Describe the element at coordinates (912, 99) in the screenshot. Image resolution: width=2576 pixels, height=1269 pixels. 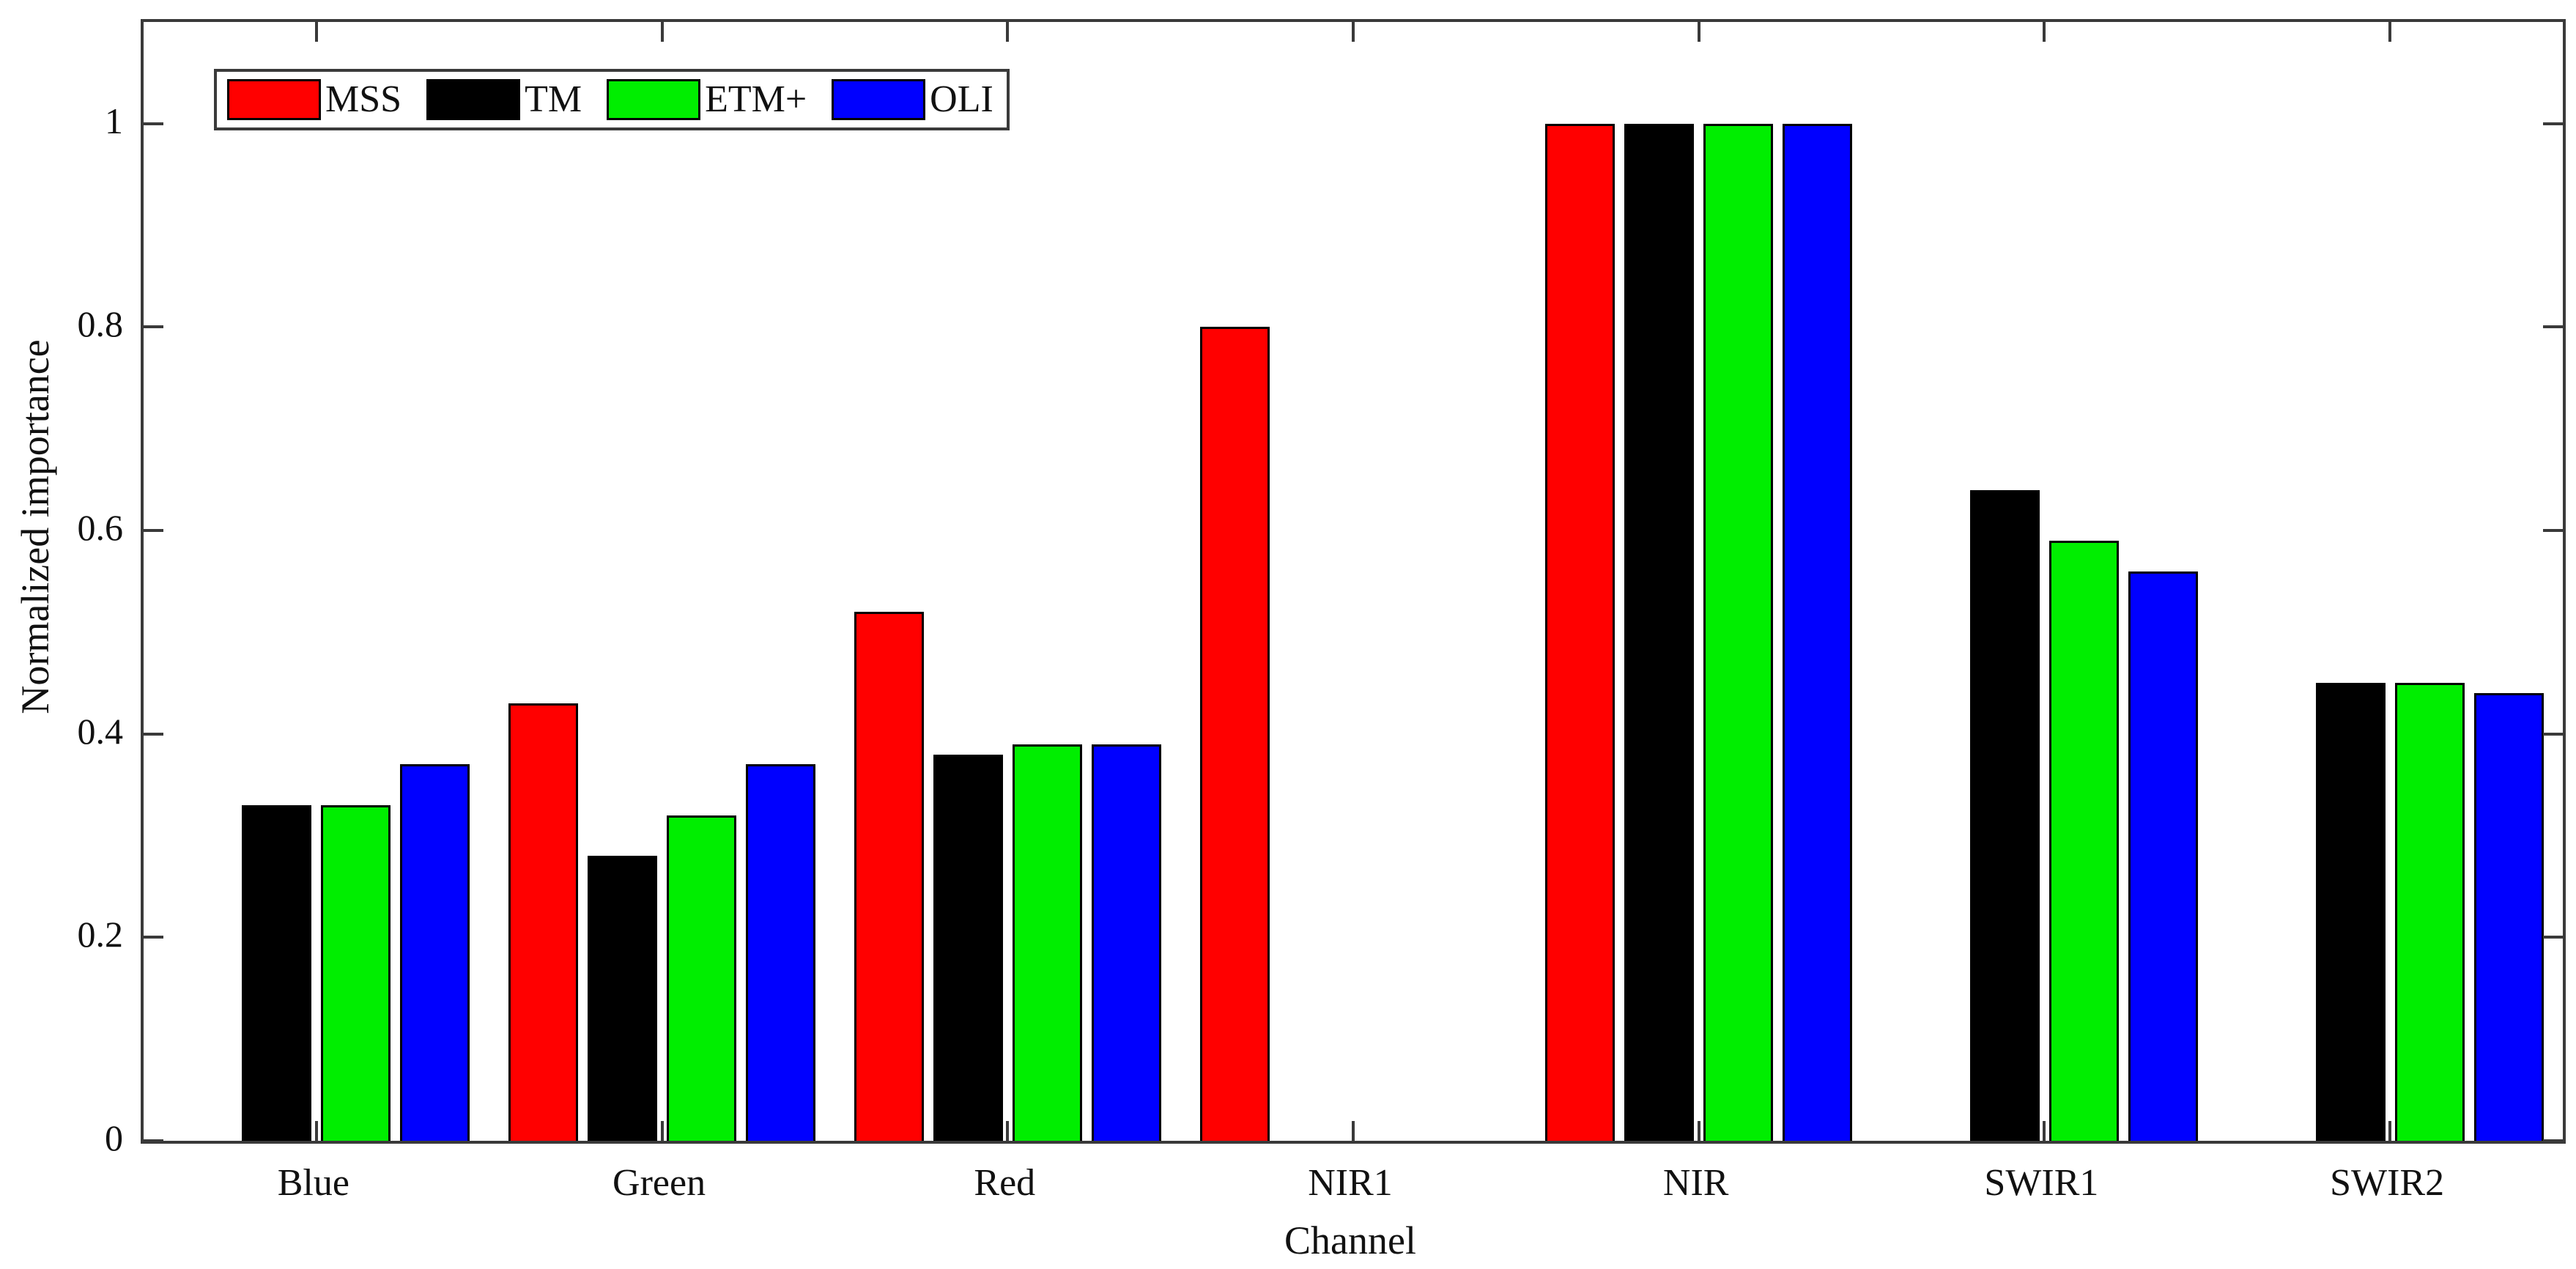
I see `legend-item-OLI: OLI` at that location.